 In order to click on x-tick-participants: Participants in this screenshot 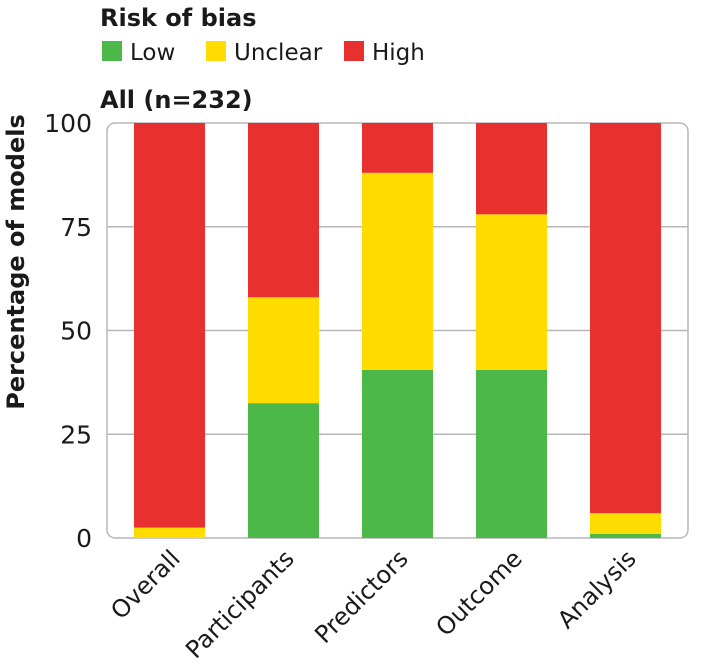, I will do `click(239, 603)`.